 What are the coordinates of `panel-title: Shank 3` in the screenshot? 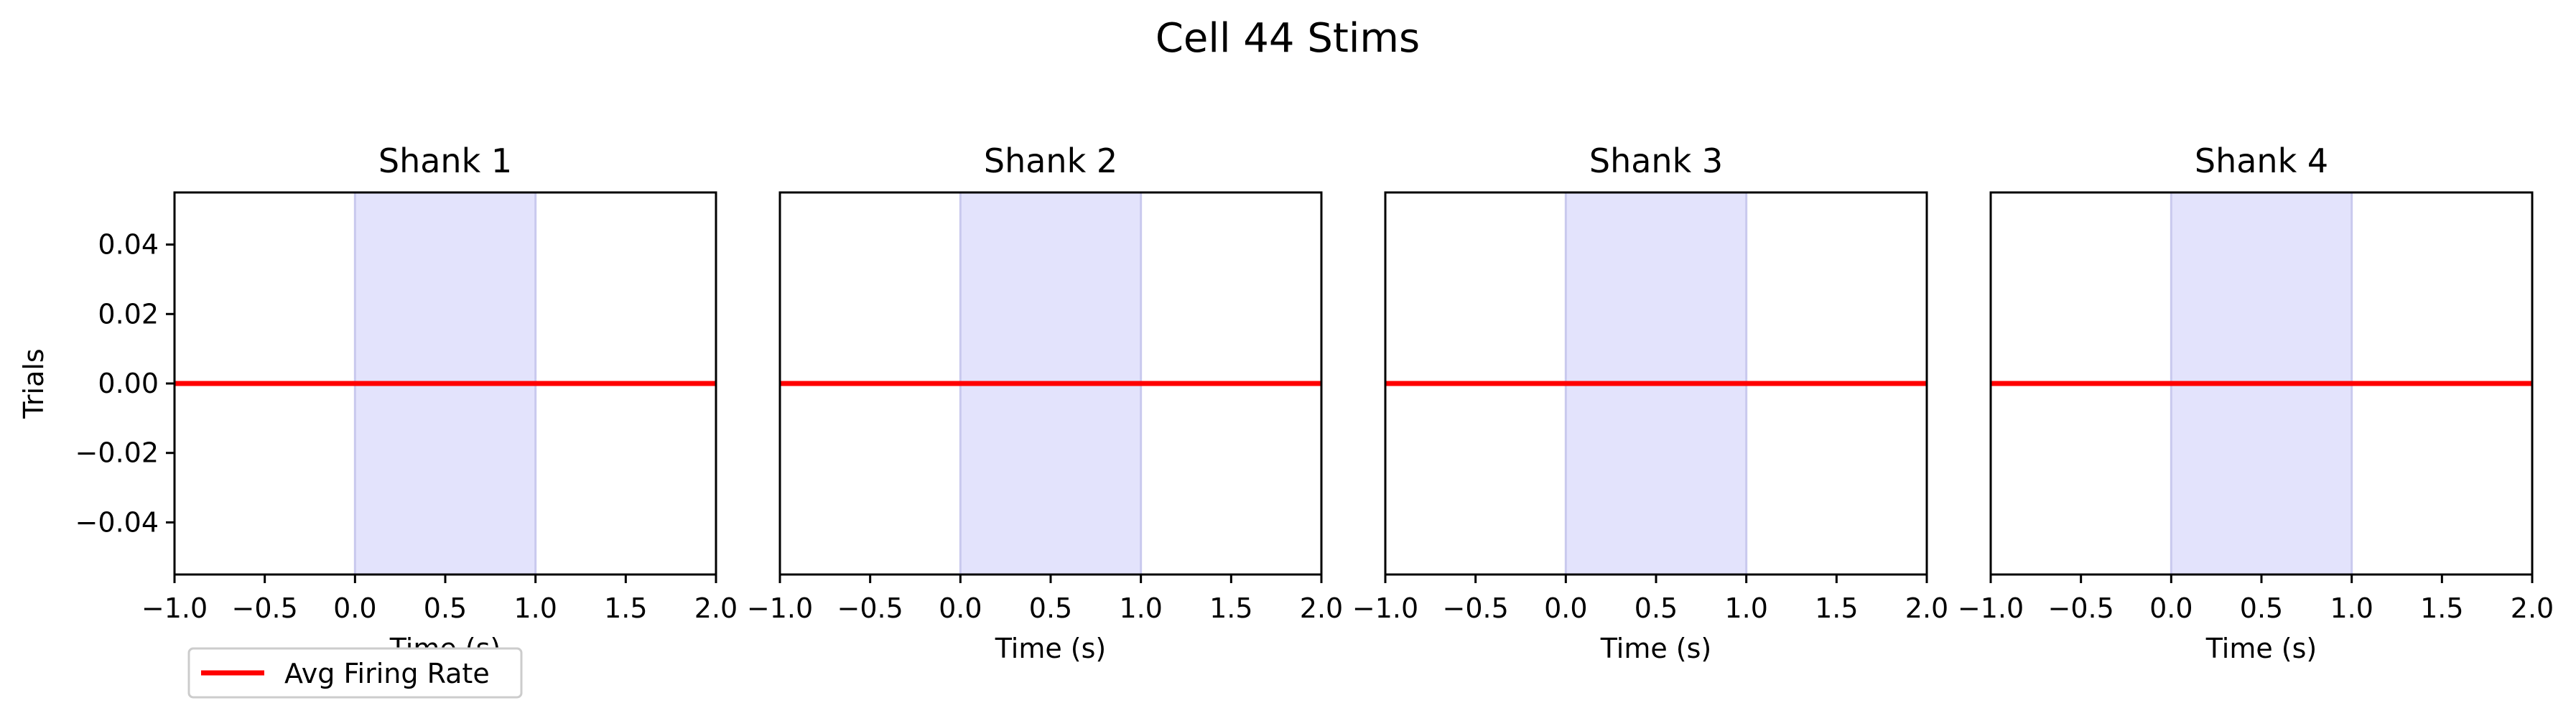 It's located at (1656, 160).